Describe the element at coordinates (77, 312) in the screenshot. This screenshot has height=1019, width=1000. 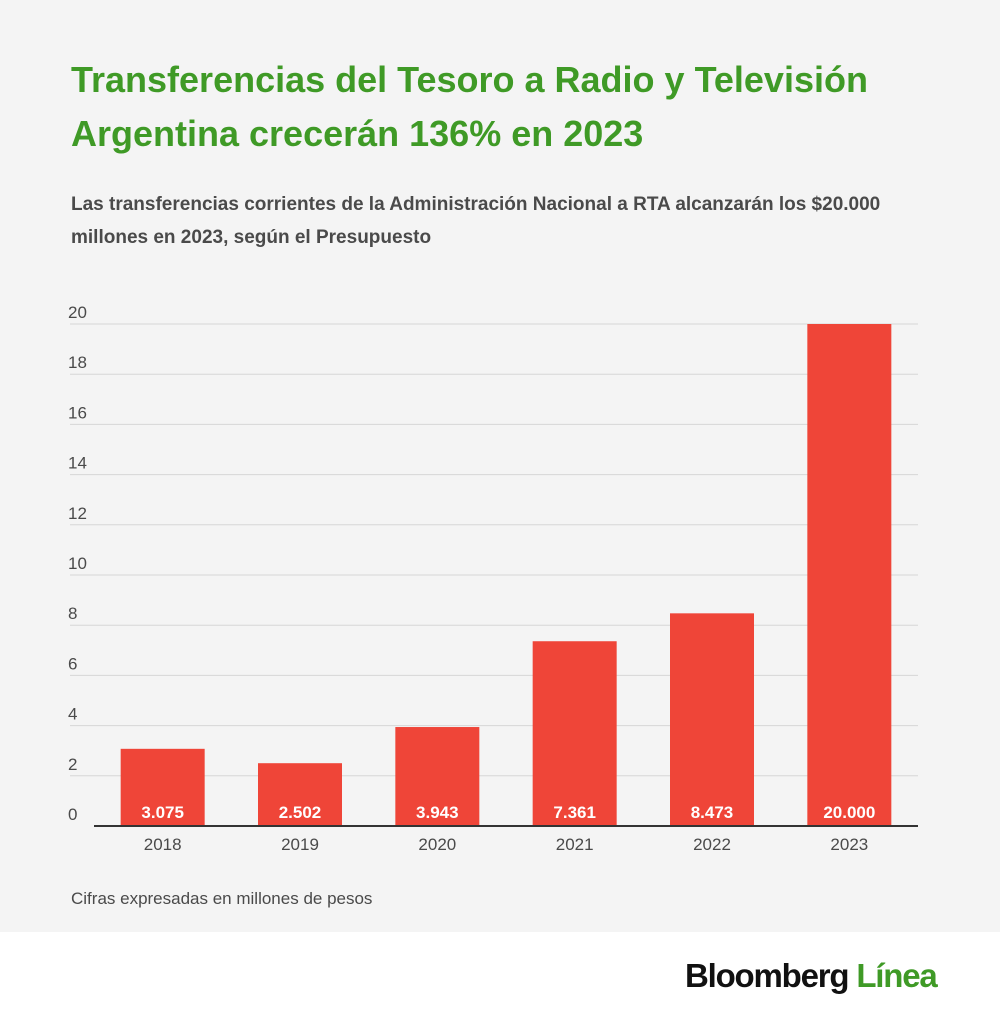
I see `y-tick-label: 20` at that location.